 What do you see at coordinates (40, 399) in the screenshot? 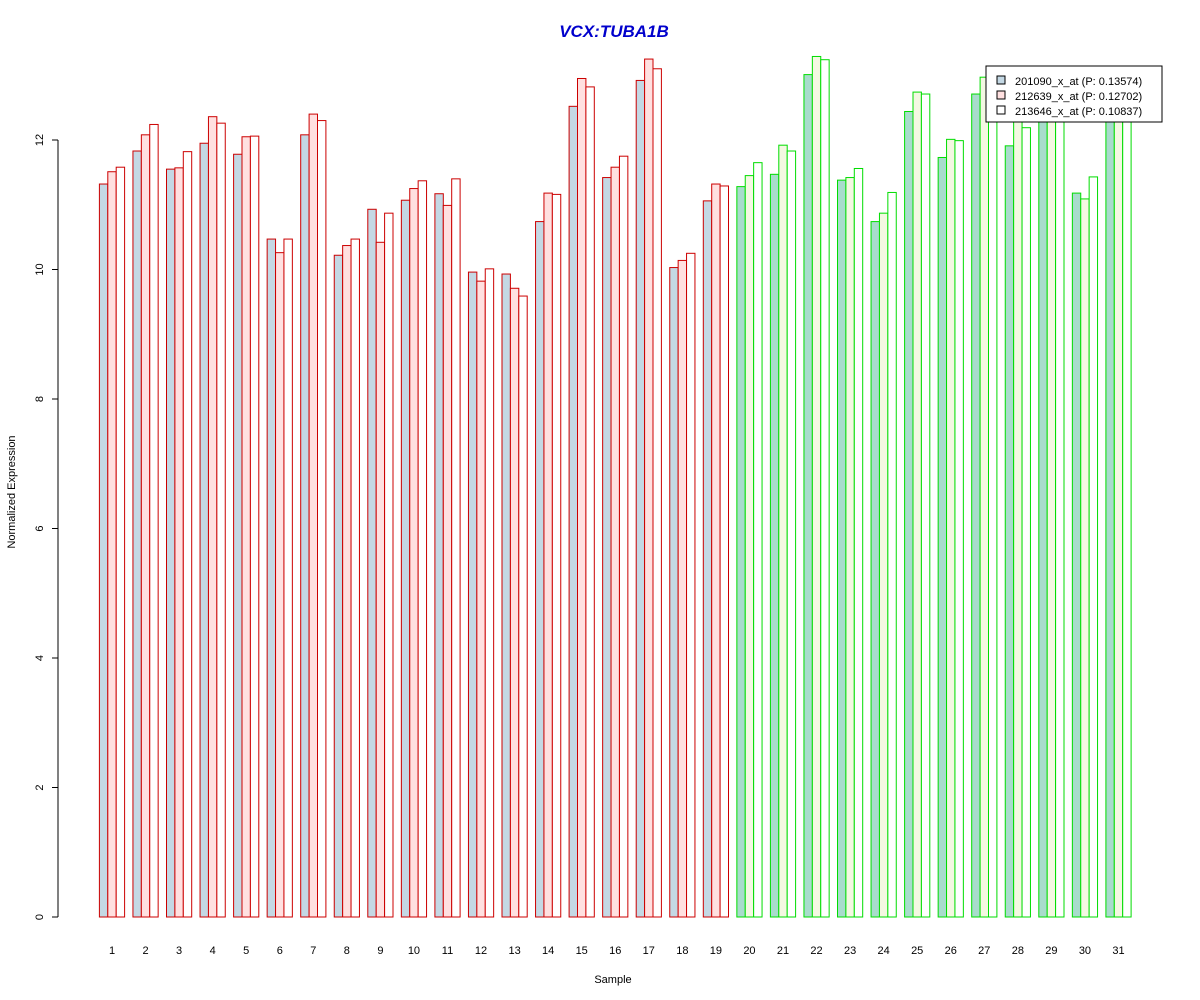
I see `y-tick-label: 8` at bounding box center [40, 399].